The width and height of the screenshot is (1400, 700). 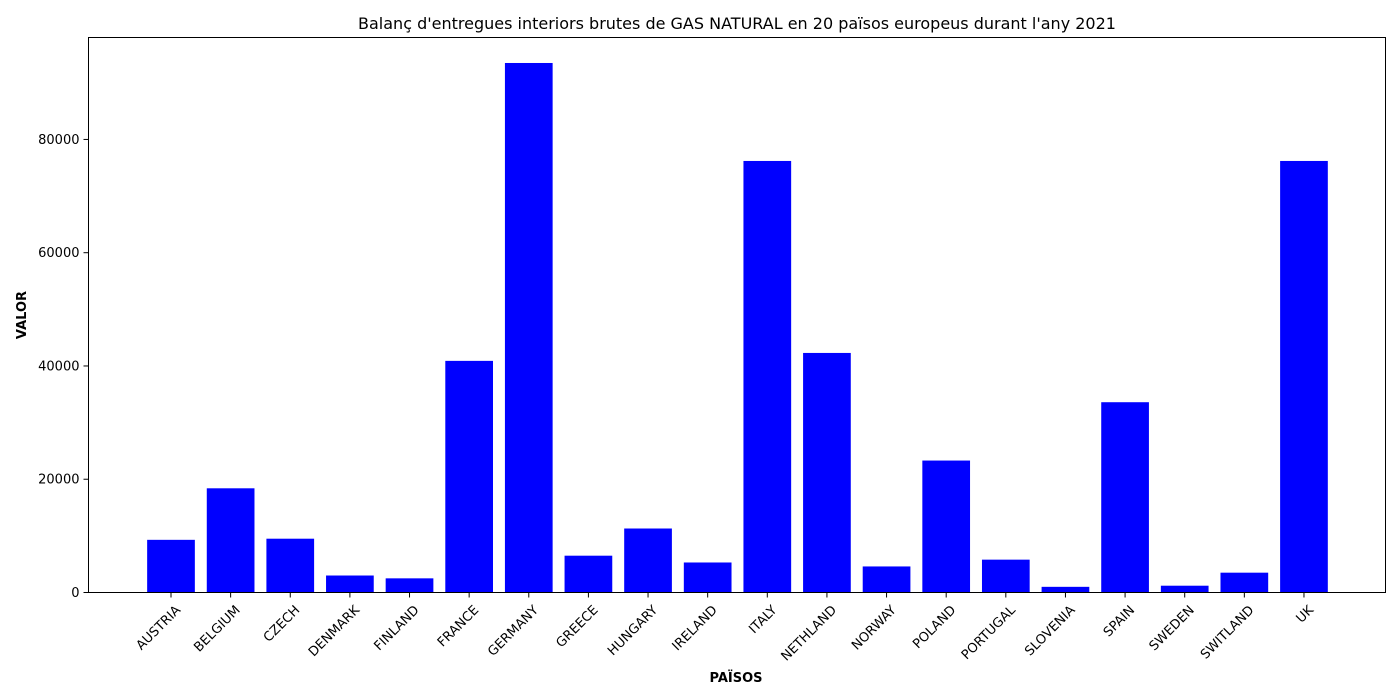 I want to click on x-tick-label: GREECE, so click(x=577, y=627).